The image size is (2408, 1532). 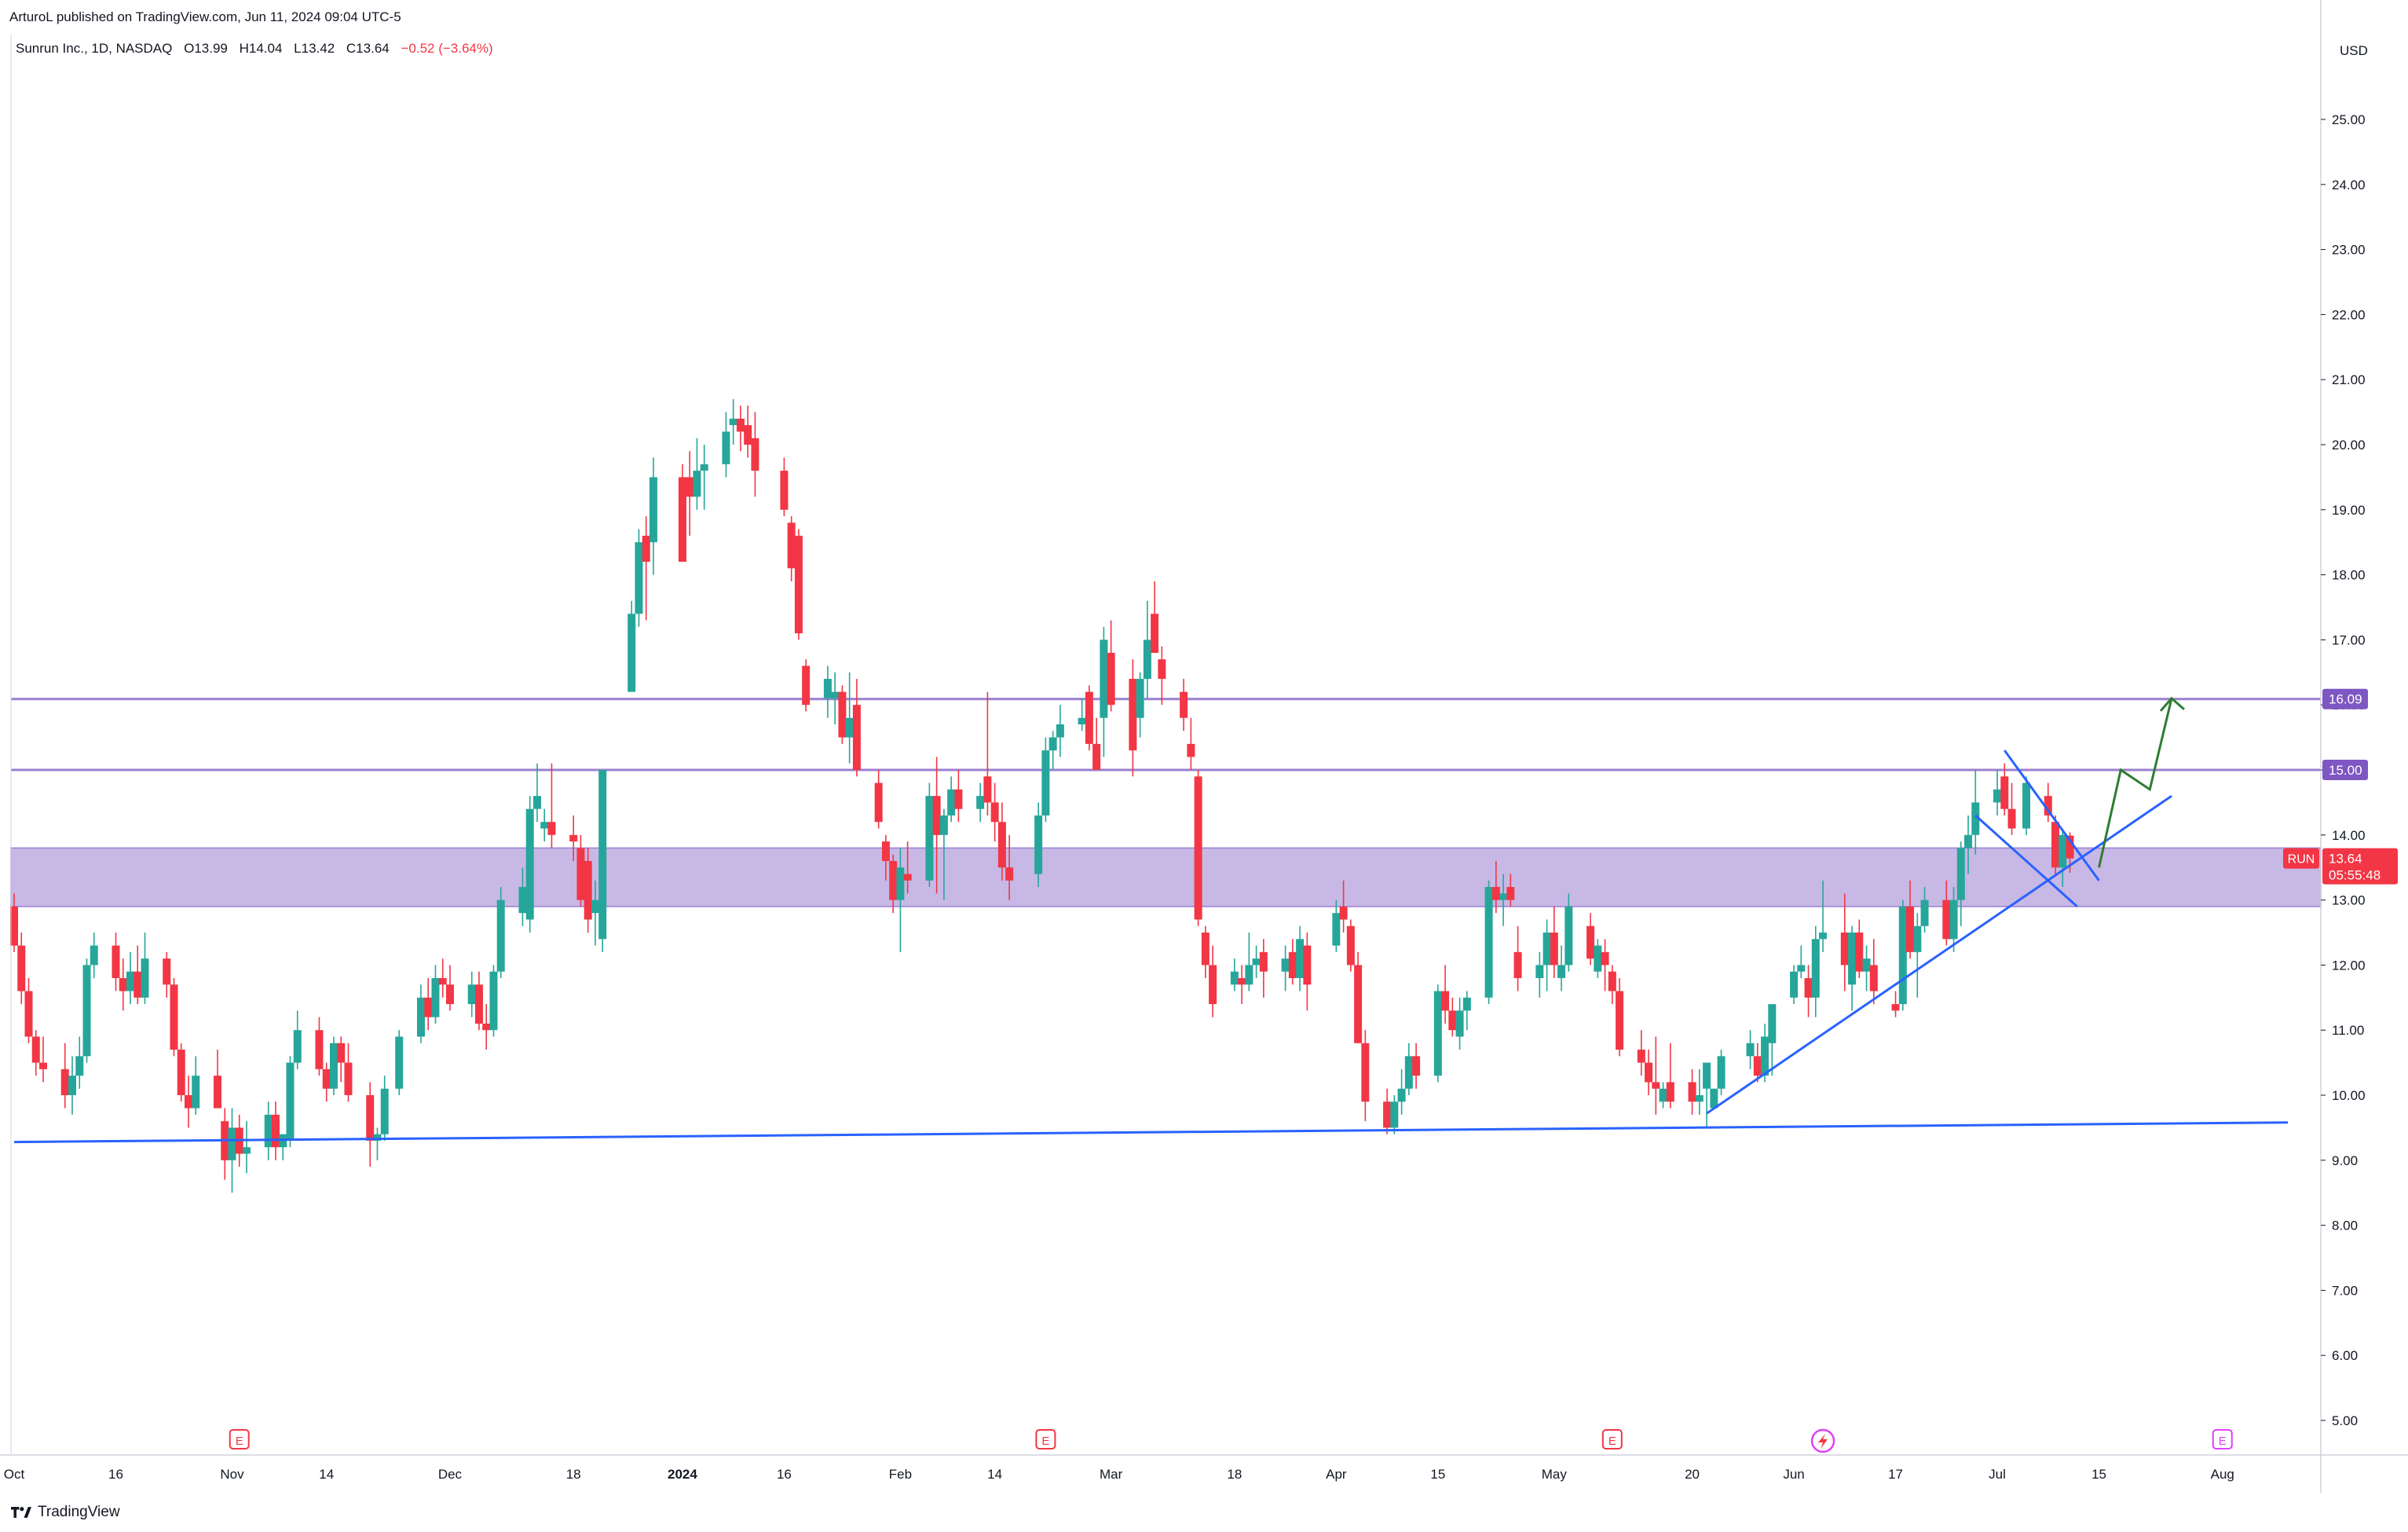 I want to click on price-tick-label: 19.00, so click(x=2349, y=511).